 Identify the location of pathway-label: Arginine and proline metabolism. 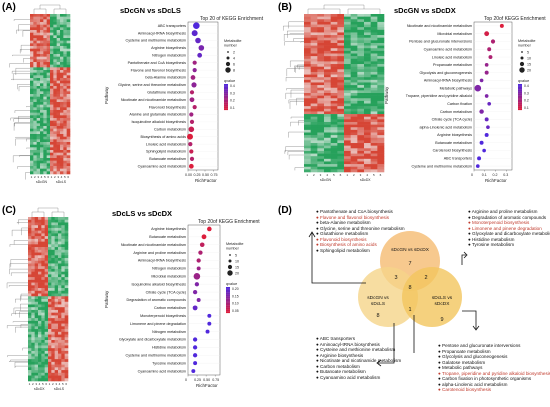
(159, 253).